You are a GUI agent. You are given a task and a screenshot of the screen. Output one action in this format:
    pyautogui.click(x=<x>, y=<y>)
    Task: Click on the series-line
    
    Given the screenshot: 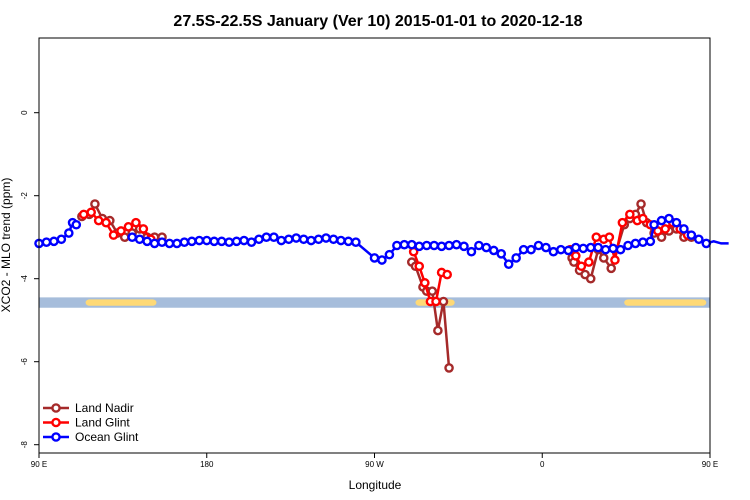 What is the action you would take?
    pyautogui.click(x=430, y=315)
    